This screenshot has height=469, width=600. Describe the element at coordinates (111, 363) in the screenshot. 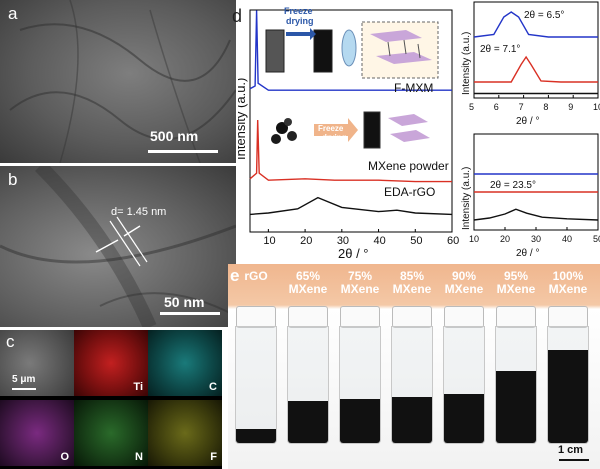

I see `eds-map-ti: Ti` at that location.